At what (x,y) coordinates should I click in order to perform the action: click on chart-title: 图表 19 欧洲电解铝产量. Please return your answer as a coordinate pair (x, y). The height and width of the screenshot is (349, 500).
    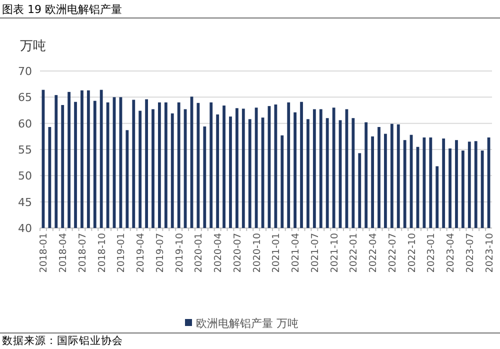
    Looking at the image, I should click on (62, 9).